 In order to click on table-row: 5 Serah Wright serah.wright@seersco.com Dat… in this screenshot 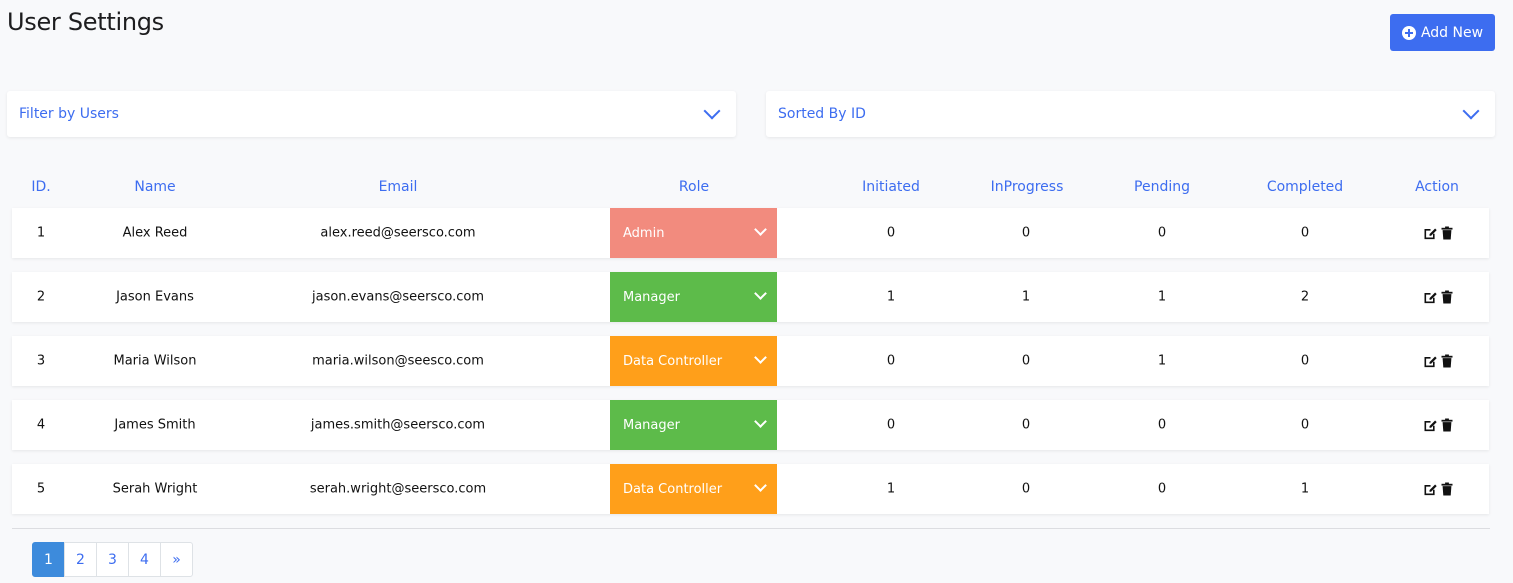, I will do `click(750, 489)`.